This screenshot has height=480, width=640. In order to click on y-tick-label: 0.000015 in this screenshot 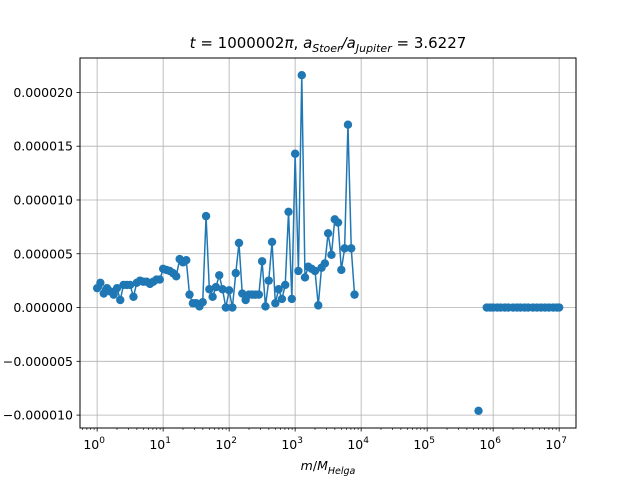, I will do `click(43, 146)`.